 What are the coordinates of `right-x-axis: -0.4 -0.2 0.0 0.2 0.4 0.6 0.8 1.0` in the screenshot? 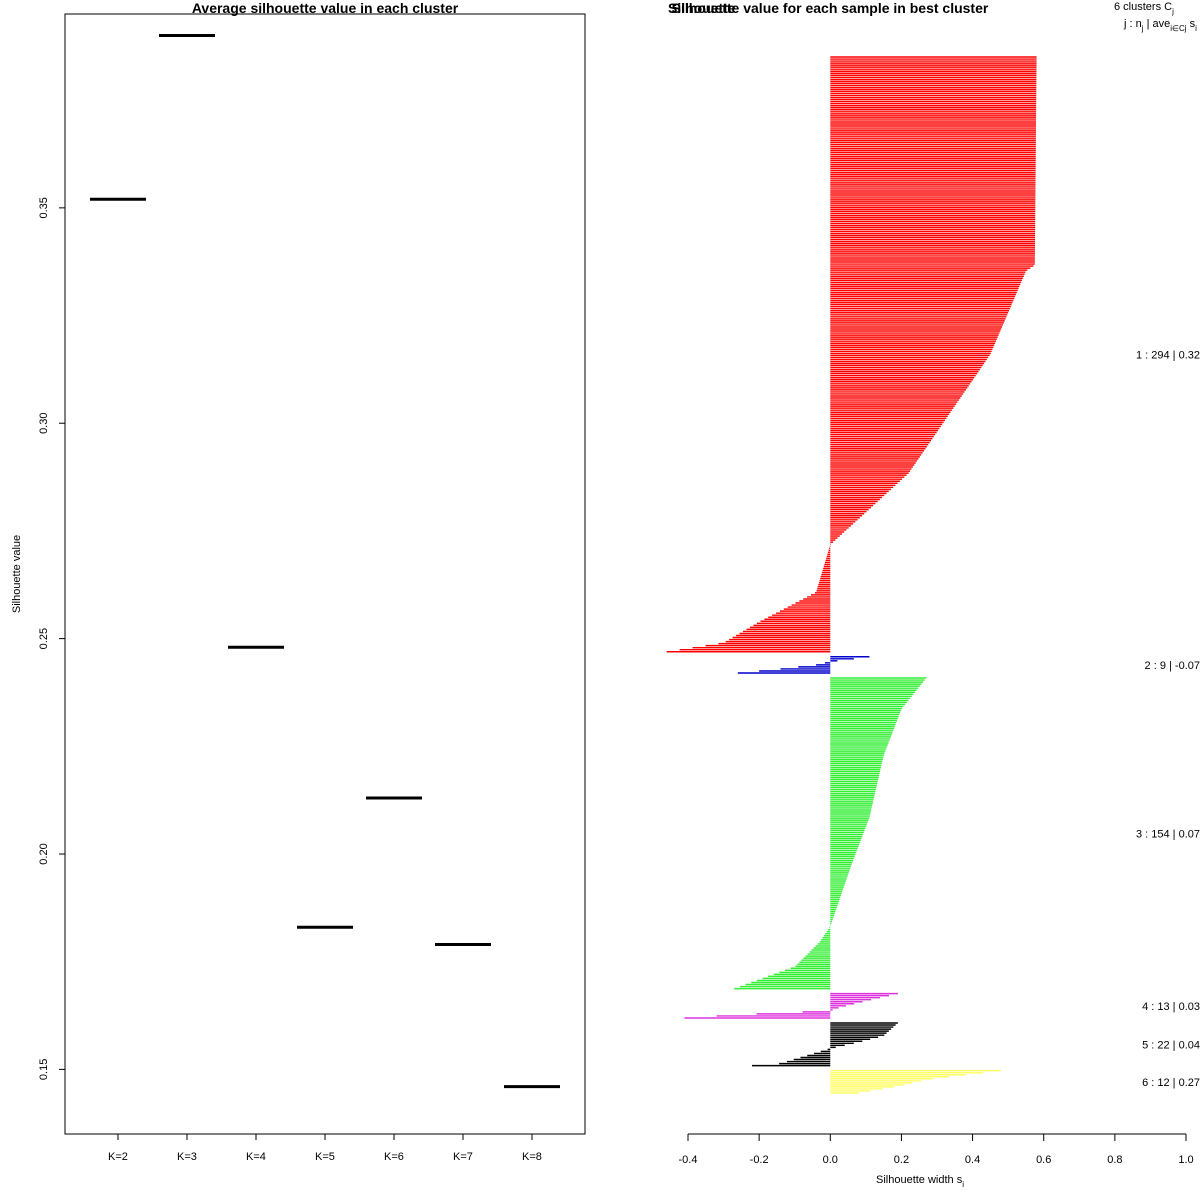 It's located at (936, 1150).